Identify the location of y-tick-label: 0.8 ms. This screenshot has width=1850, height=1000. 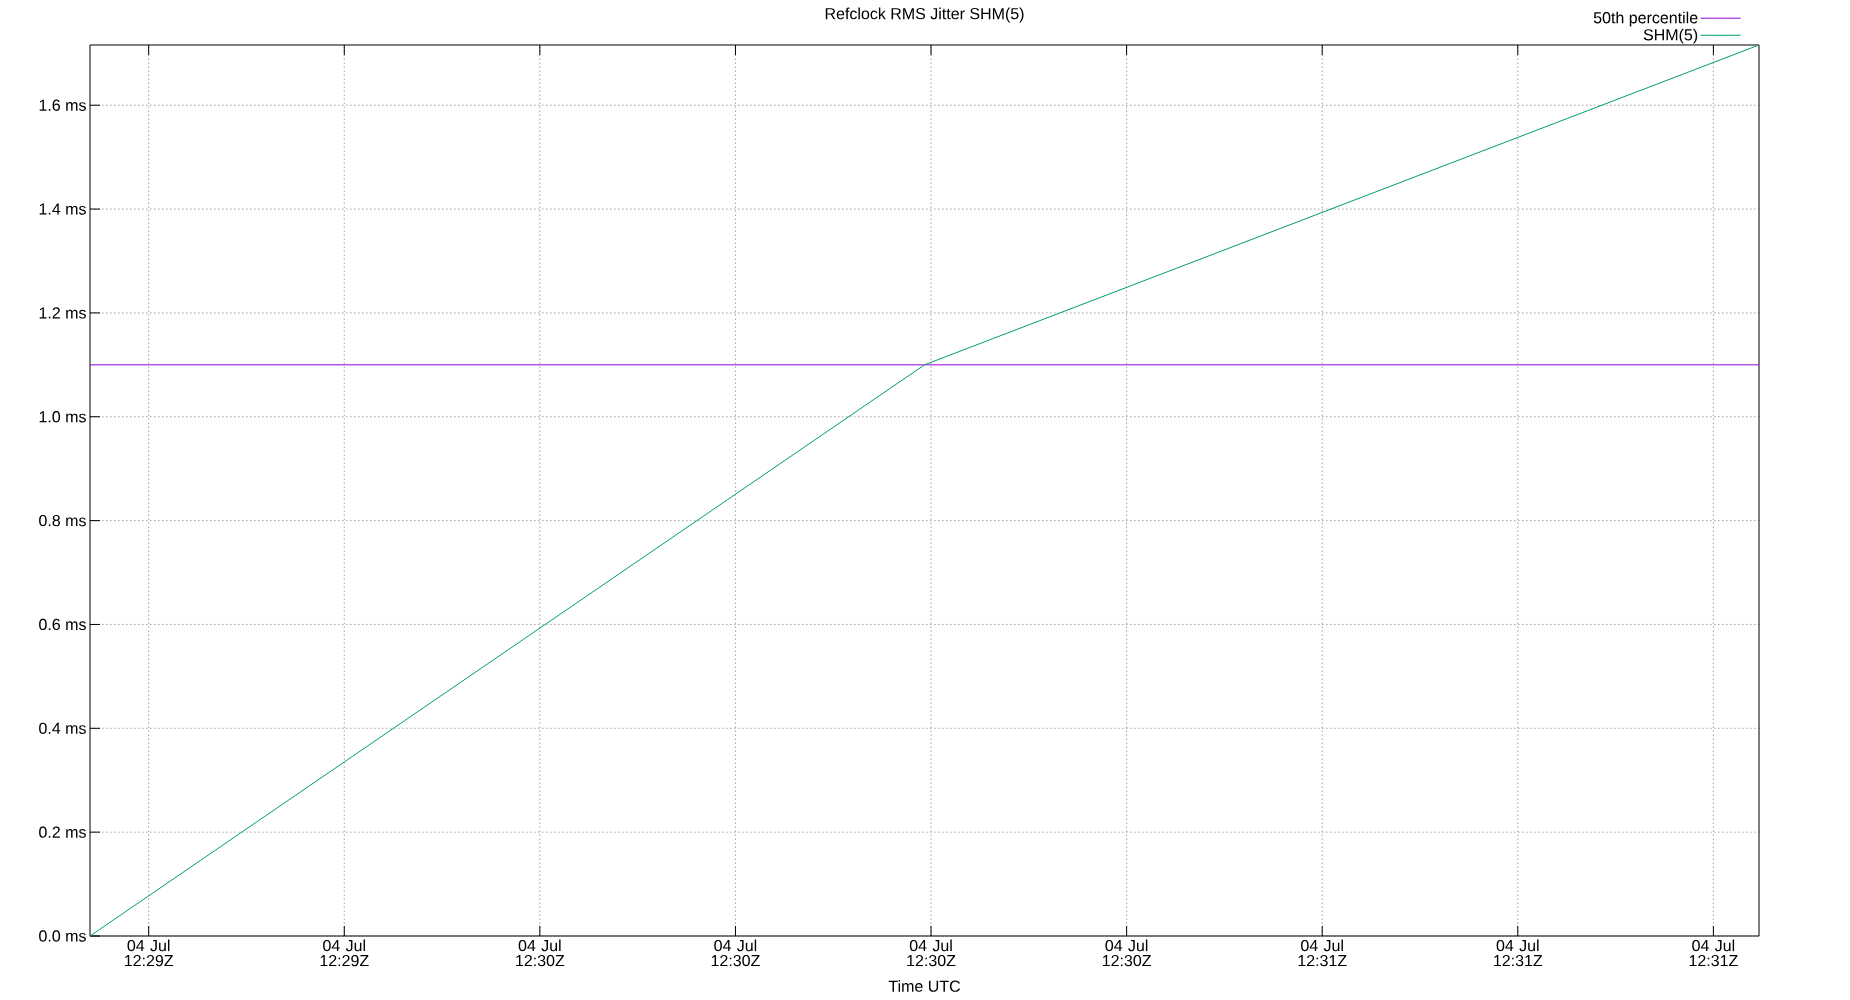
(62, 520).